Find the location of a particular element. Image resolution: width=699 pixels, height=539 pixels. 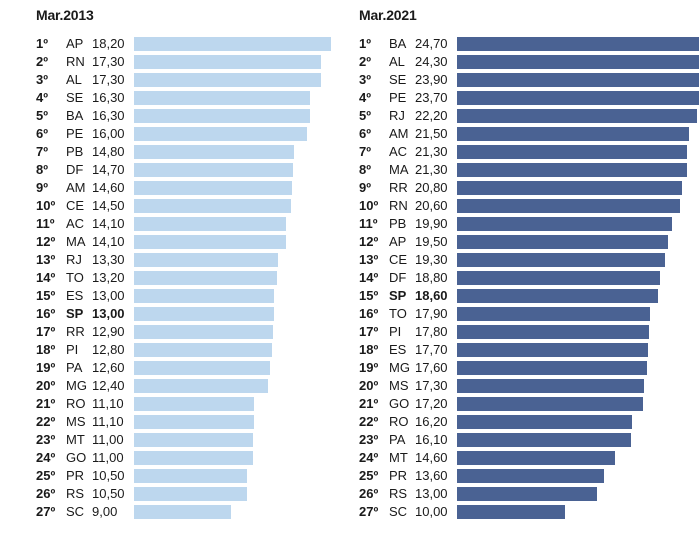

bar-row: 25º PR 13,60 is located at coordinates (524, 476).